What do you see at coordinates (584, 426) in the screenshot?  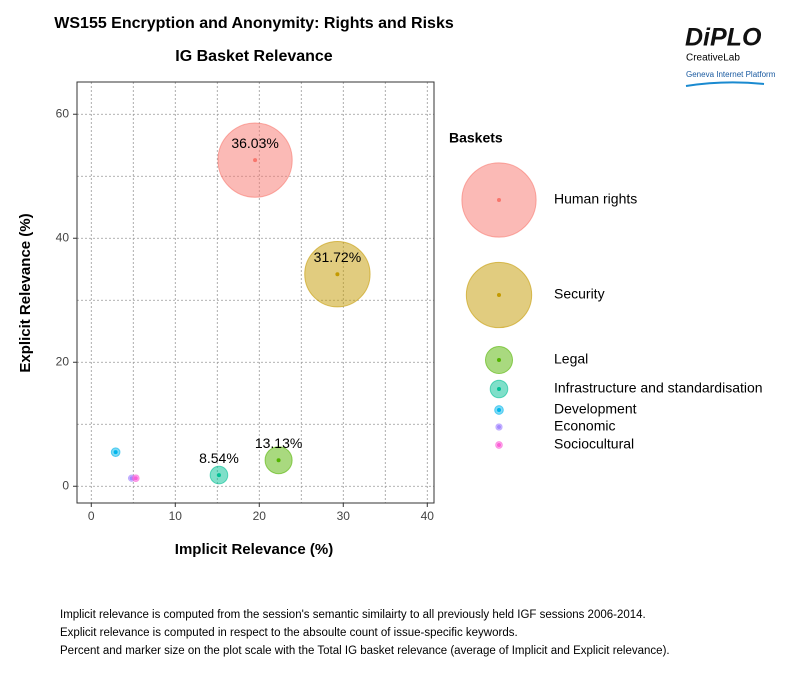 I see `legend-label: Economic` at bounding box center [584, 426].